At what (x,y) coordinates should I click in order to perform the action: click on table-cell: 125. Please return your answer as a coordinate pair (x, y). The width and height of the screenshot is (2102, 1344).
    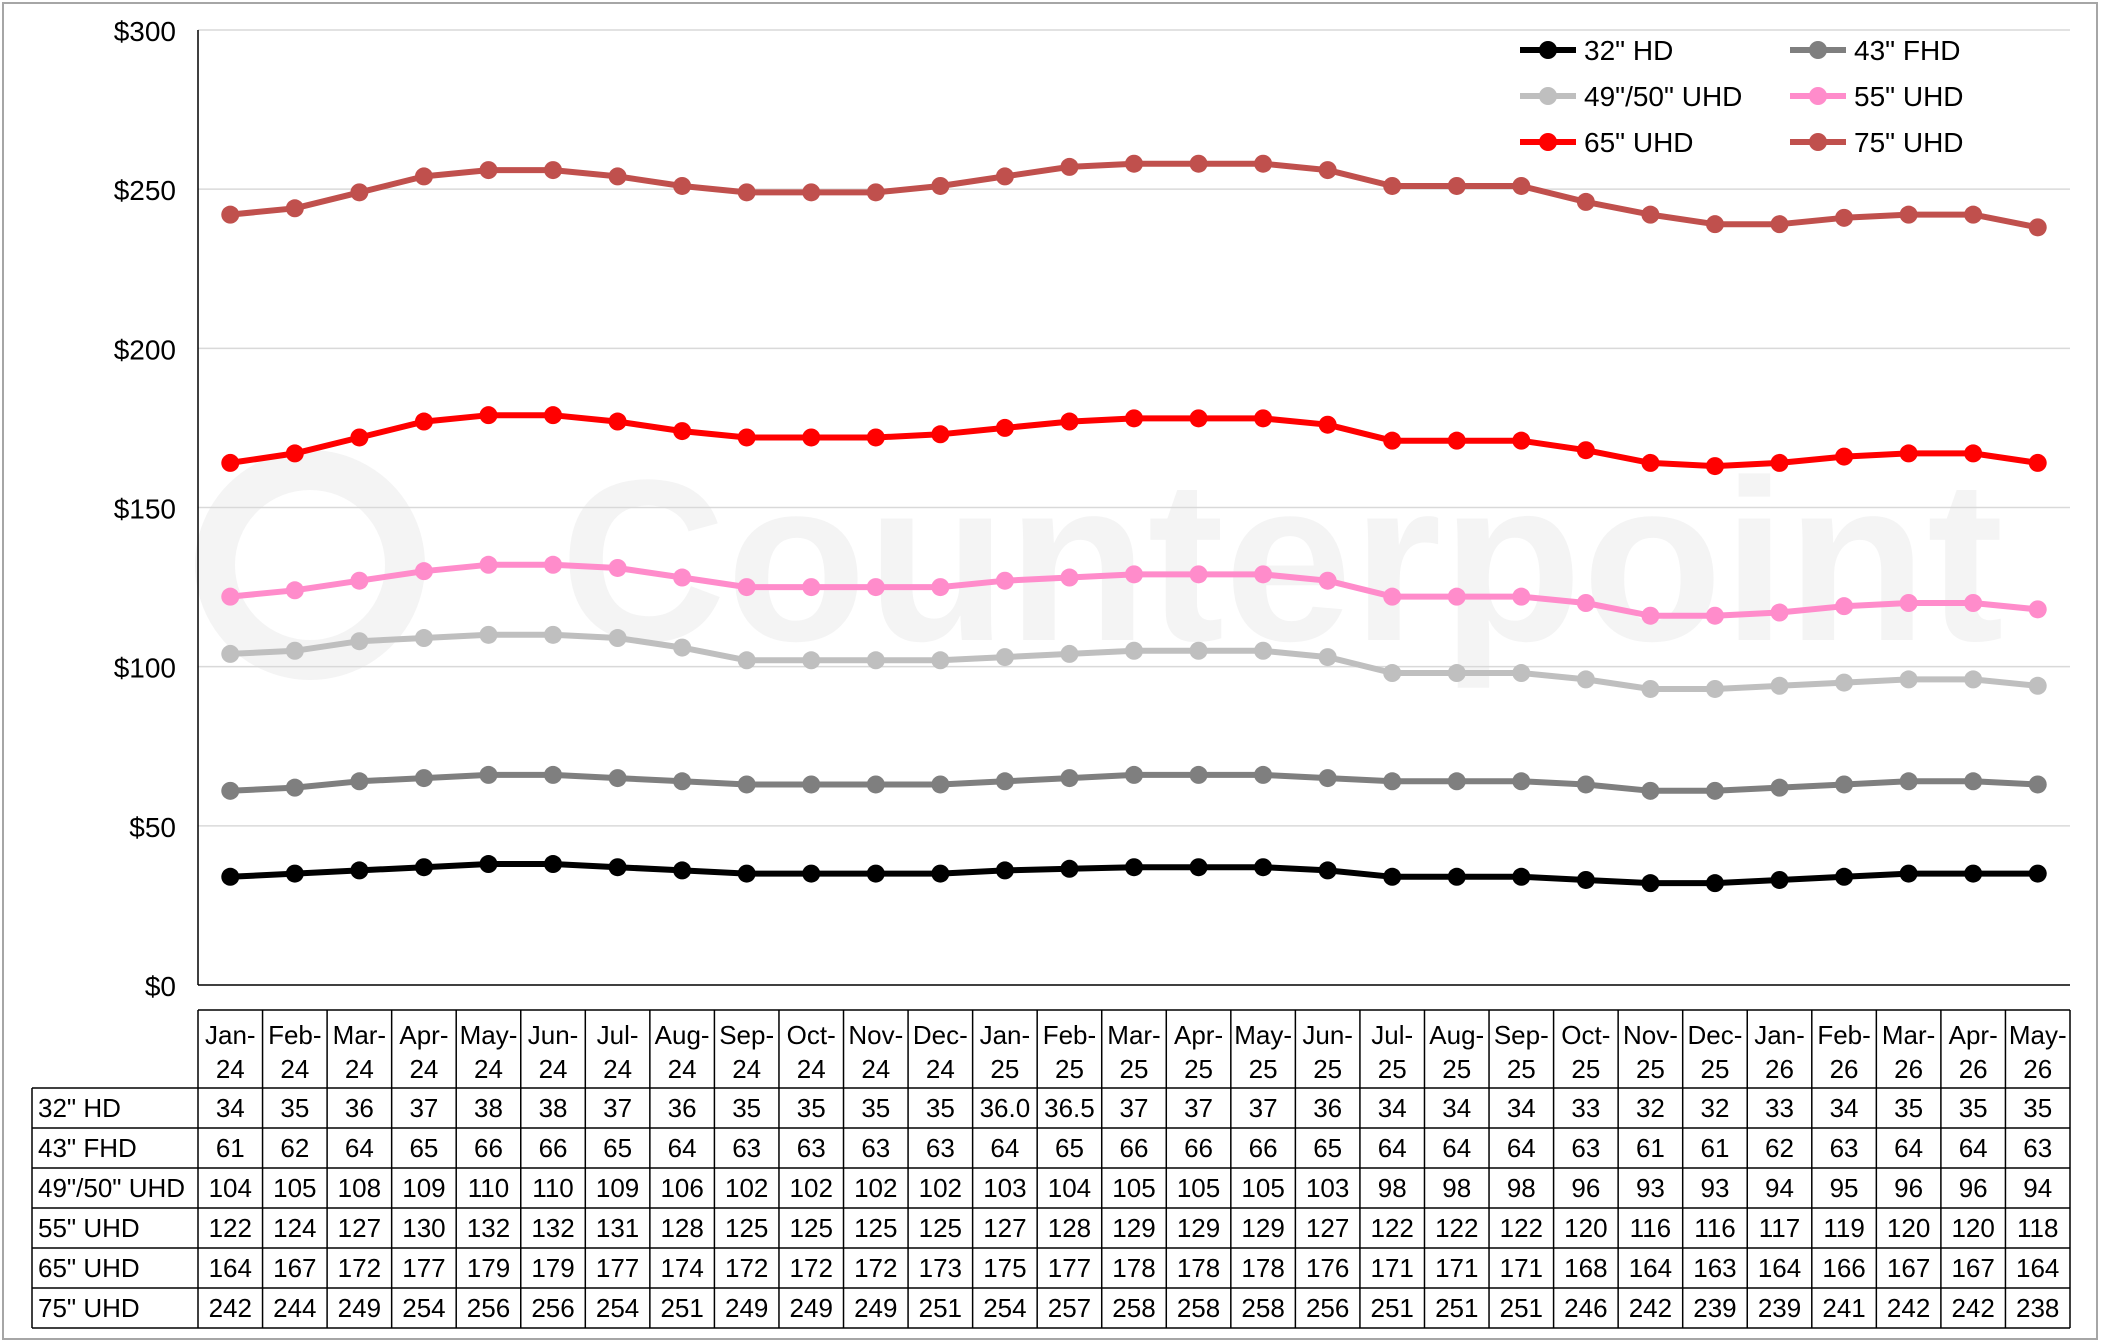
    Looking at the image, I should click on (811, 1228).